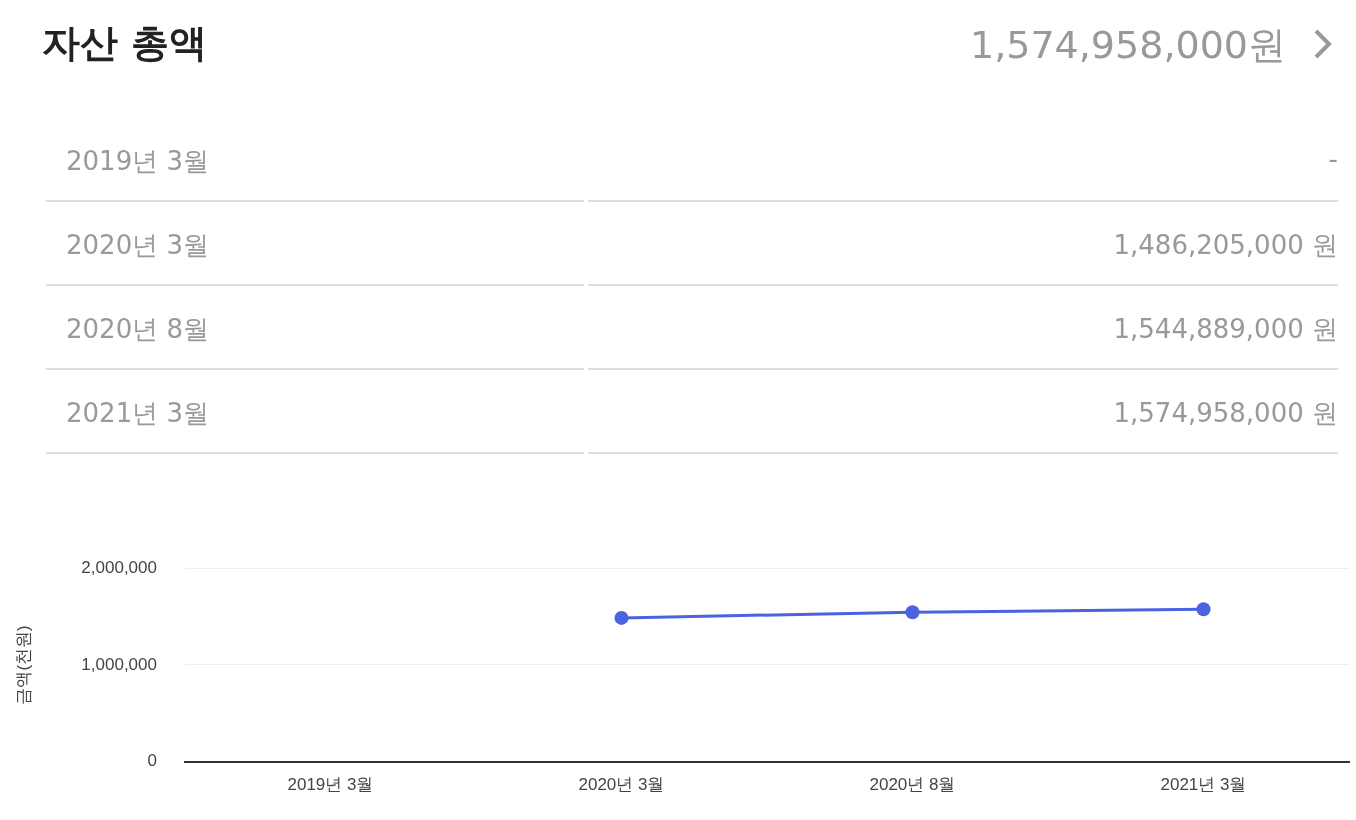 The width and height of the screenshot is (1356, 820). What do you see at coordinates (119, 664) in the screenshot?
I see `y-tick-label: 1,000,000` at bounding box center [119, 664].